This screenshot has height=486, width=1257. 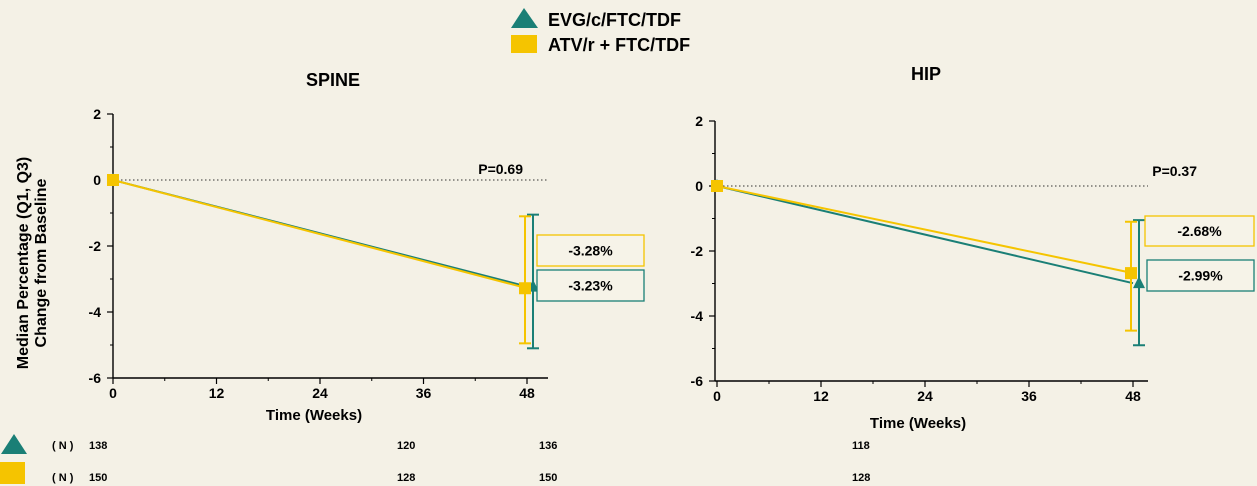 What do you see at coordinates (600, 31) in the screenshot?
I see `legend: EVG/c/FTC/TDF ATV/r + FTC/TDF` at bounding box center [600, 31].